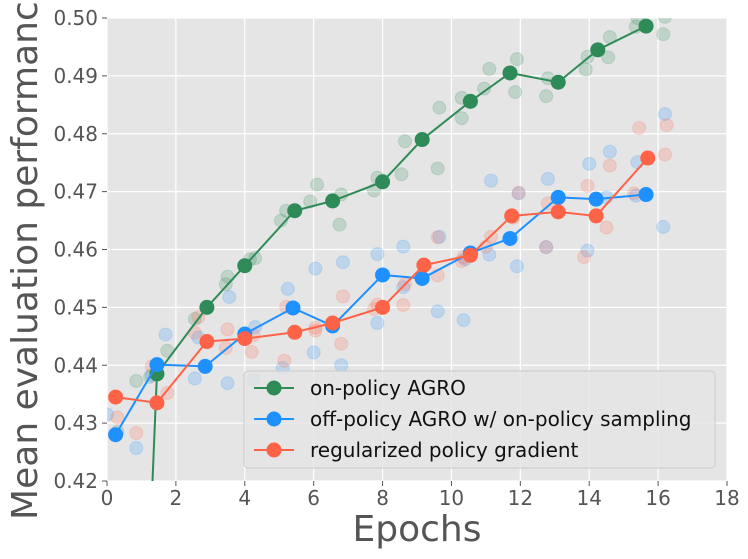 This screenshot has height=559, width=748. What do you see at coordinates (388, 388) in the screenshot?
I see `legend-entry: on-policy AGRO` at bounding box center [388, 388].